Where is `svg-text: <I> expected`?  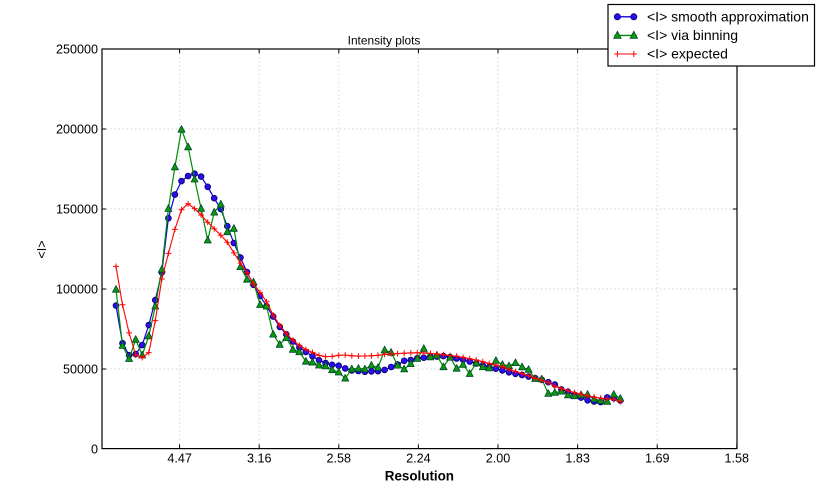 svg-text: <I> expected is located at coordinates (687, 54).